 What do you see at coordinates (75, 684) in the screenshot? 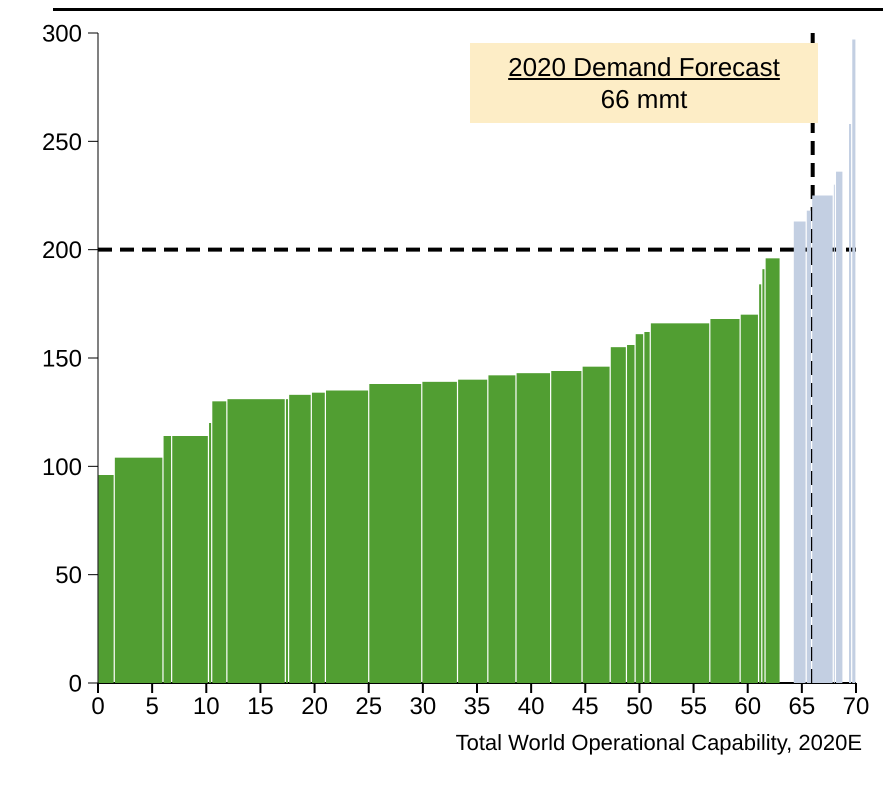
I see `y-tick-label: 0` at bounding box center [75, 684].